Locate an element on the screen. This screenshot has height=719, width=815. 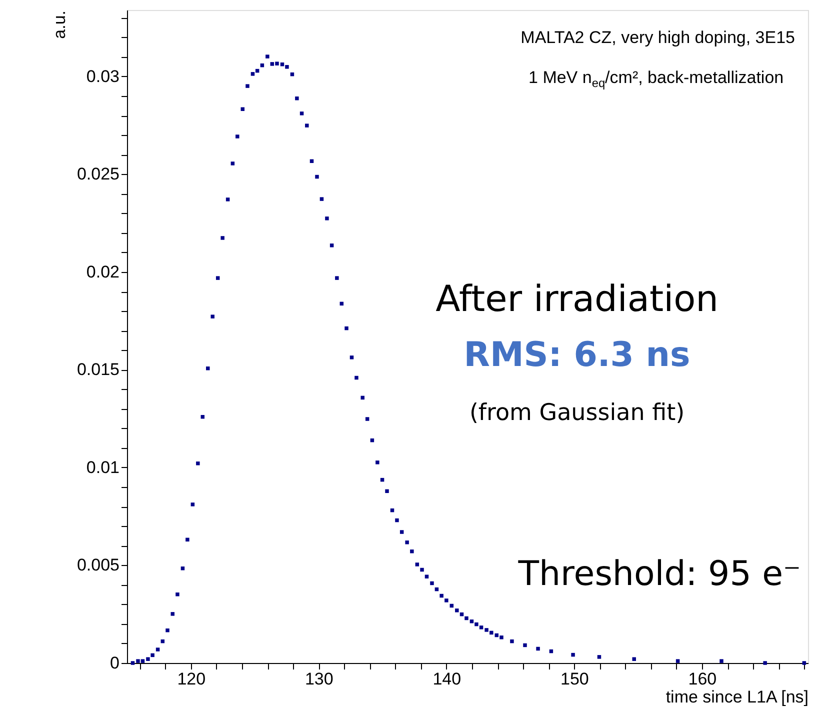
x-tick-label: 150 is located at coordinates (574, 679).